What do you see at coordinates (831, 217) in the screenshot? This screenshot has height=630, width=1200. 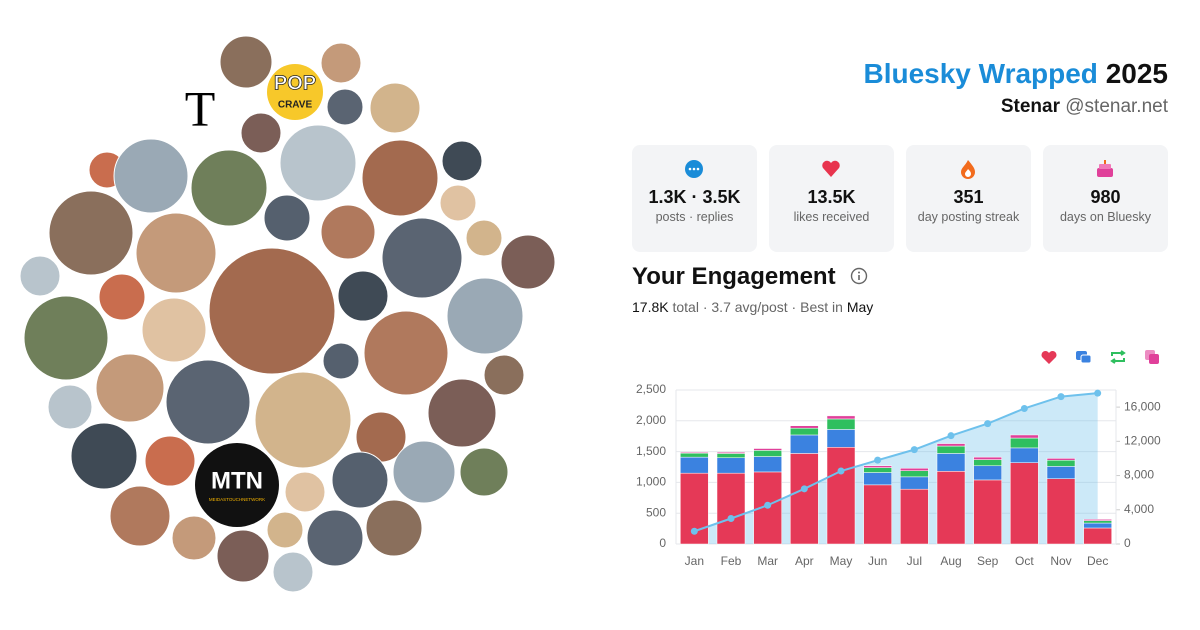 I see `stat-label: likes received` at bounding box center [831, 217].